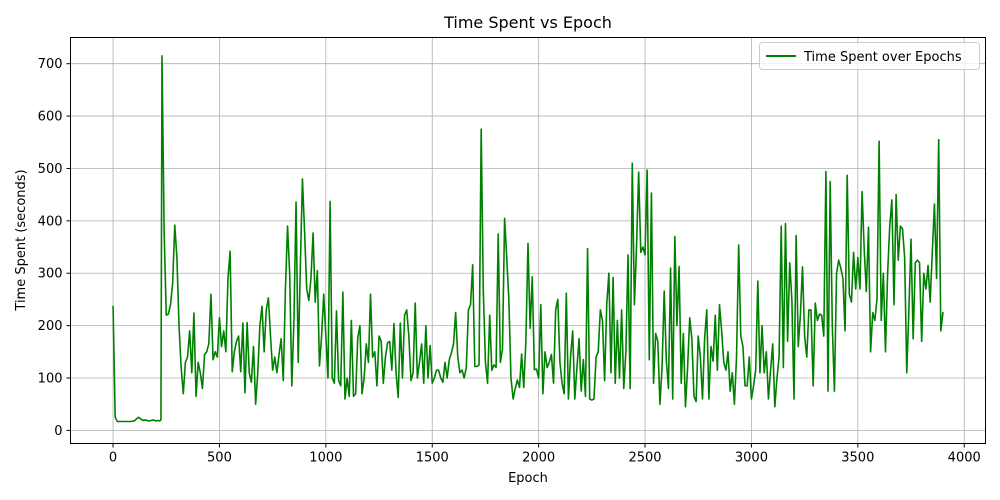 This screenshot has height=500, width=1000. Describe the element at coordinates (50, 169) in the screenshot. I see `y-tick-label: 500` at that location.